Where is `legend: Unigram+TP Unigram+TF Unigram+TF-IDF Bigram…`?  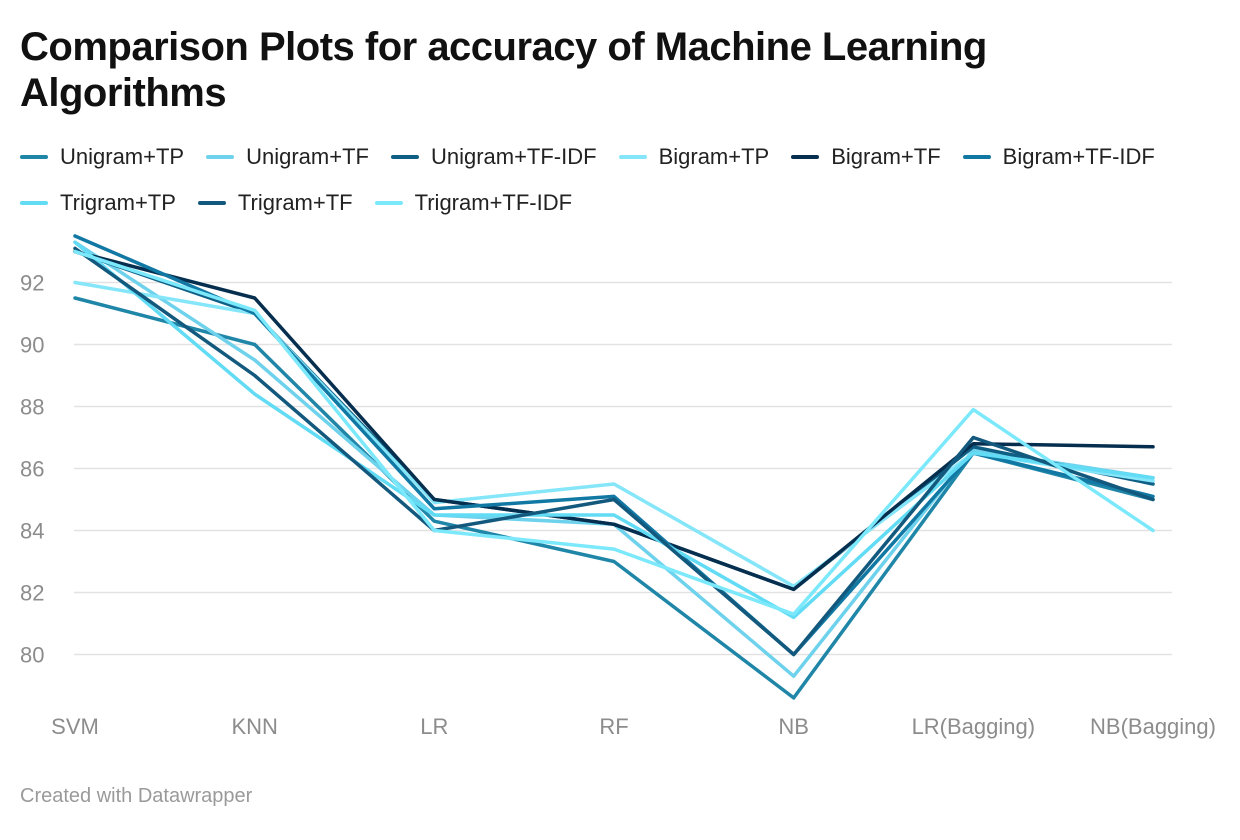 legend: Unigram+TP Unigram+TF Unigram+TF-IDF Bigram… is located at coordinates (620, 180).